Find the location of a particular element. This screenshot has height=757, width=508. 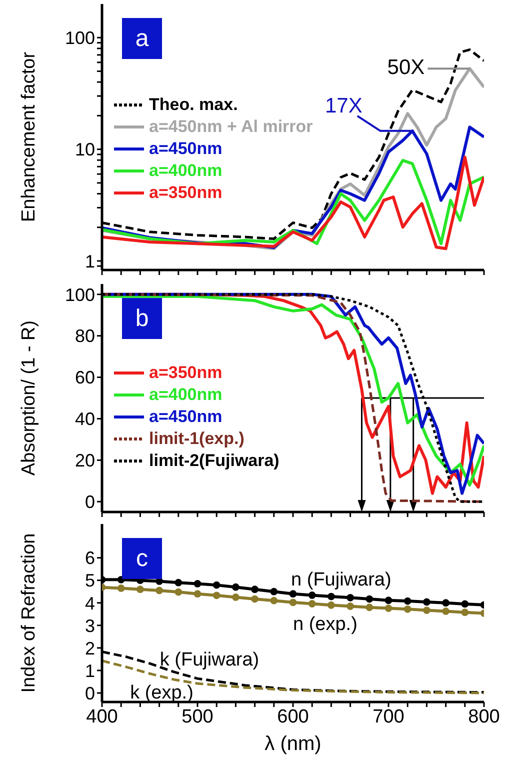

y-tick-label: 40 is located at coordinates (84, 419).